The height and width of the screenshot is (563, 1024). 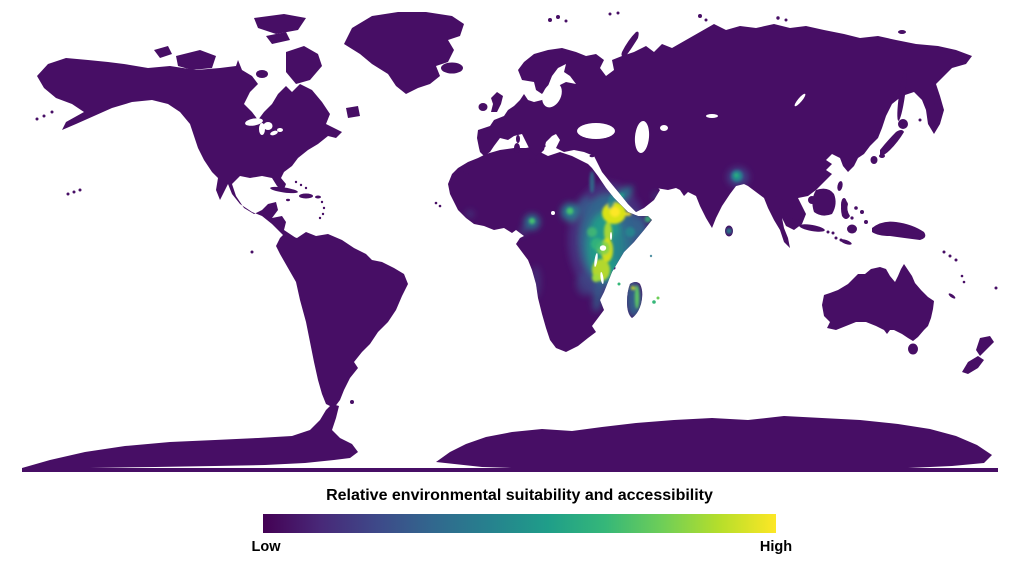 I want to click on colorbar, so click(x=519, y=523).